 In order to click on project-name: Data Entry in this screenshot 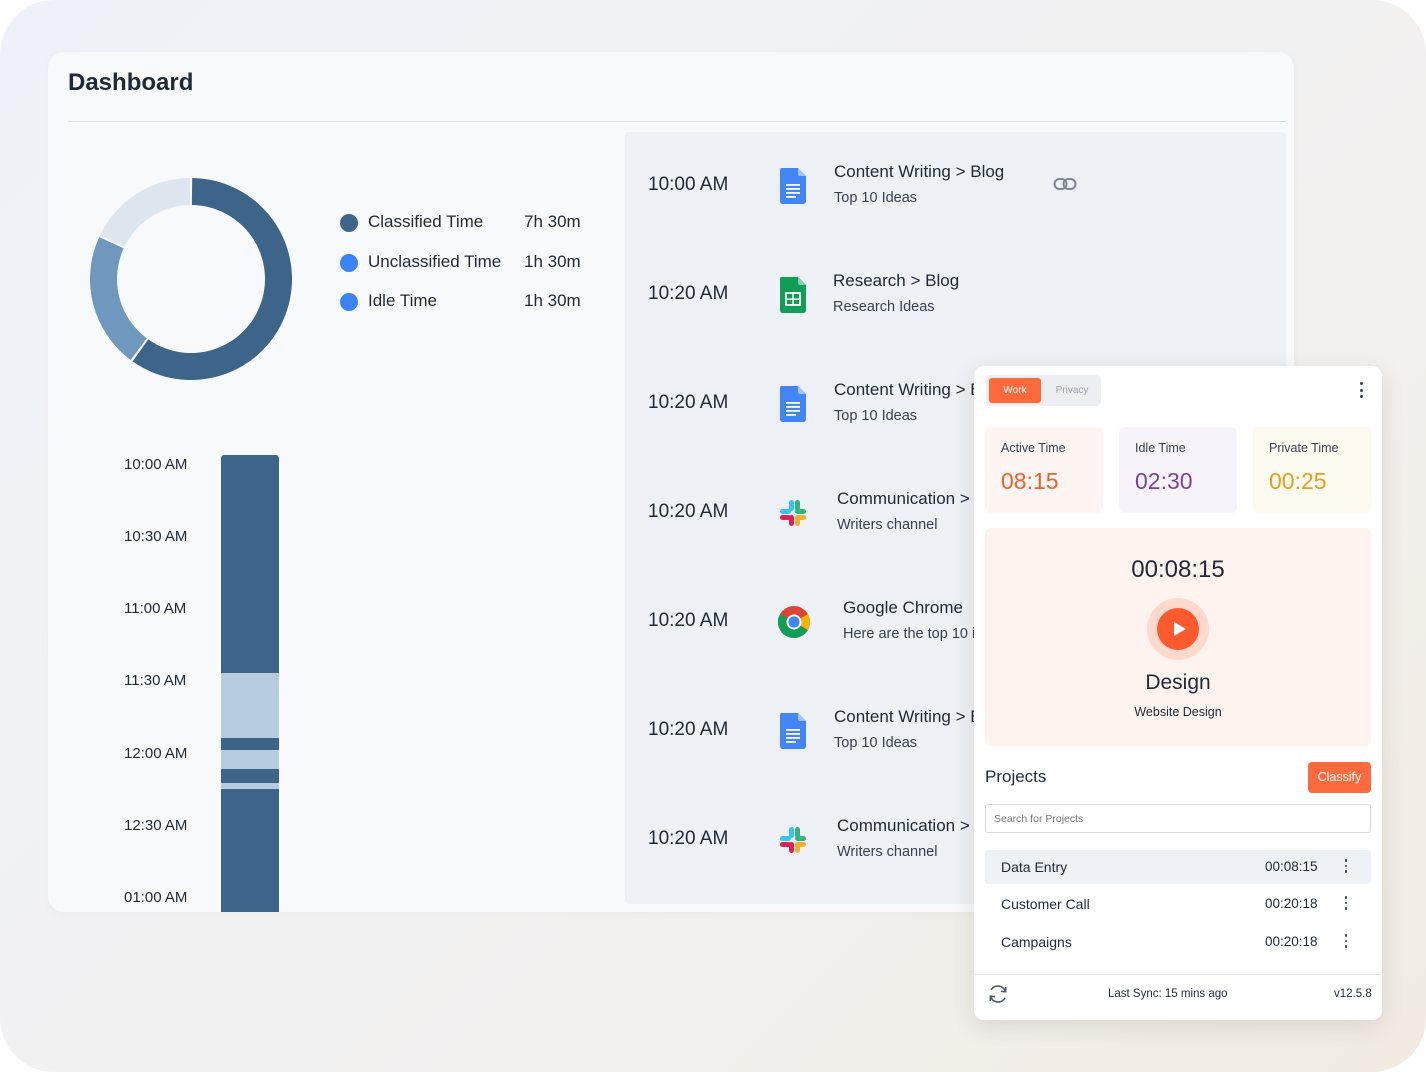, I will do `click(1034, 867)`.